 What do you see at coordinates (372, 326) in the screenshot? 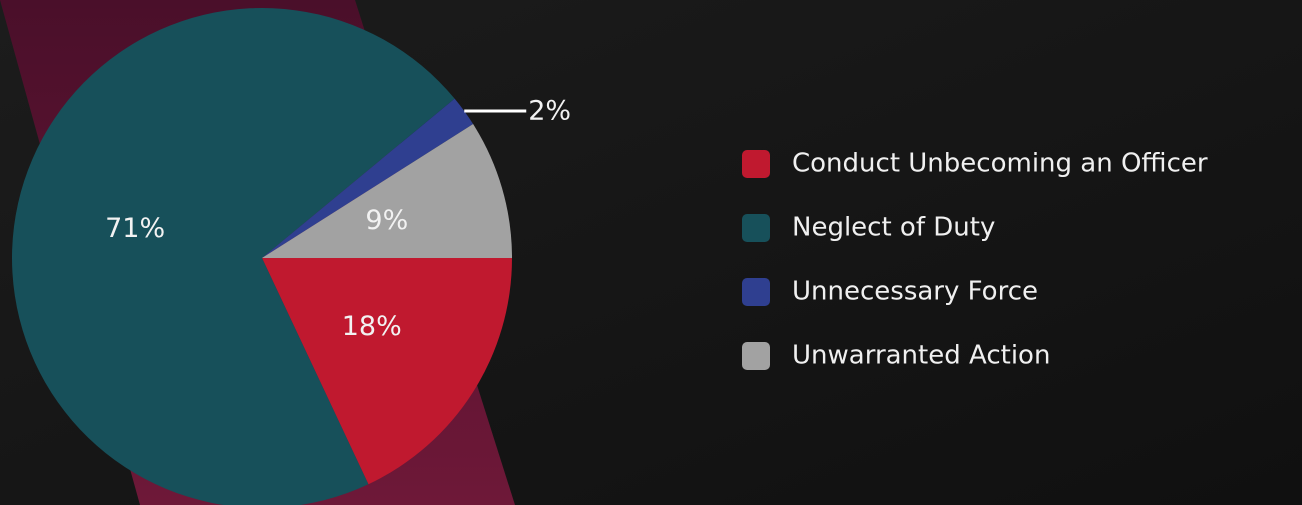
I see `slice-label: 18%` at bounding box center [372, 326].